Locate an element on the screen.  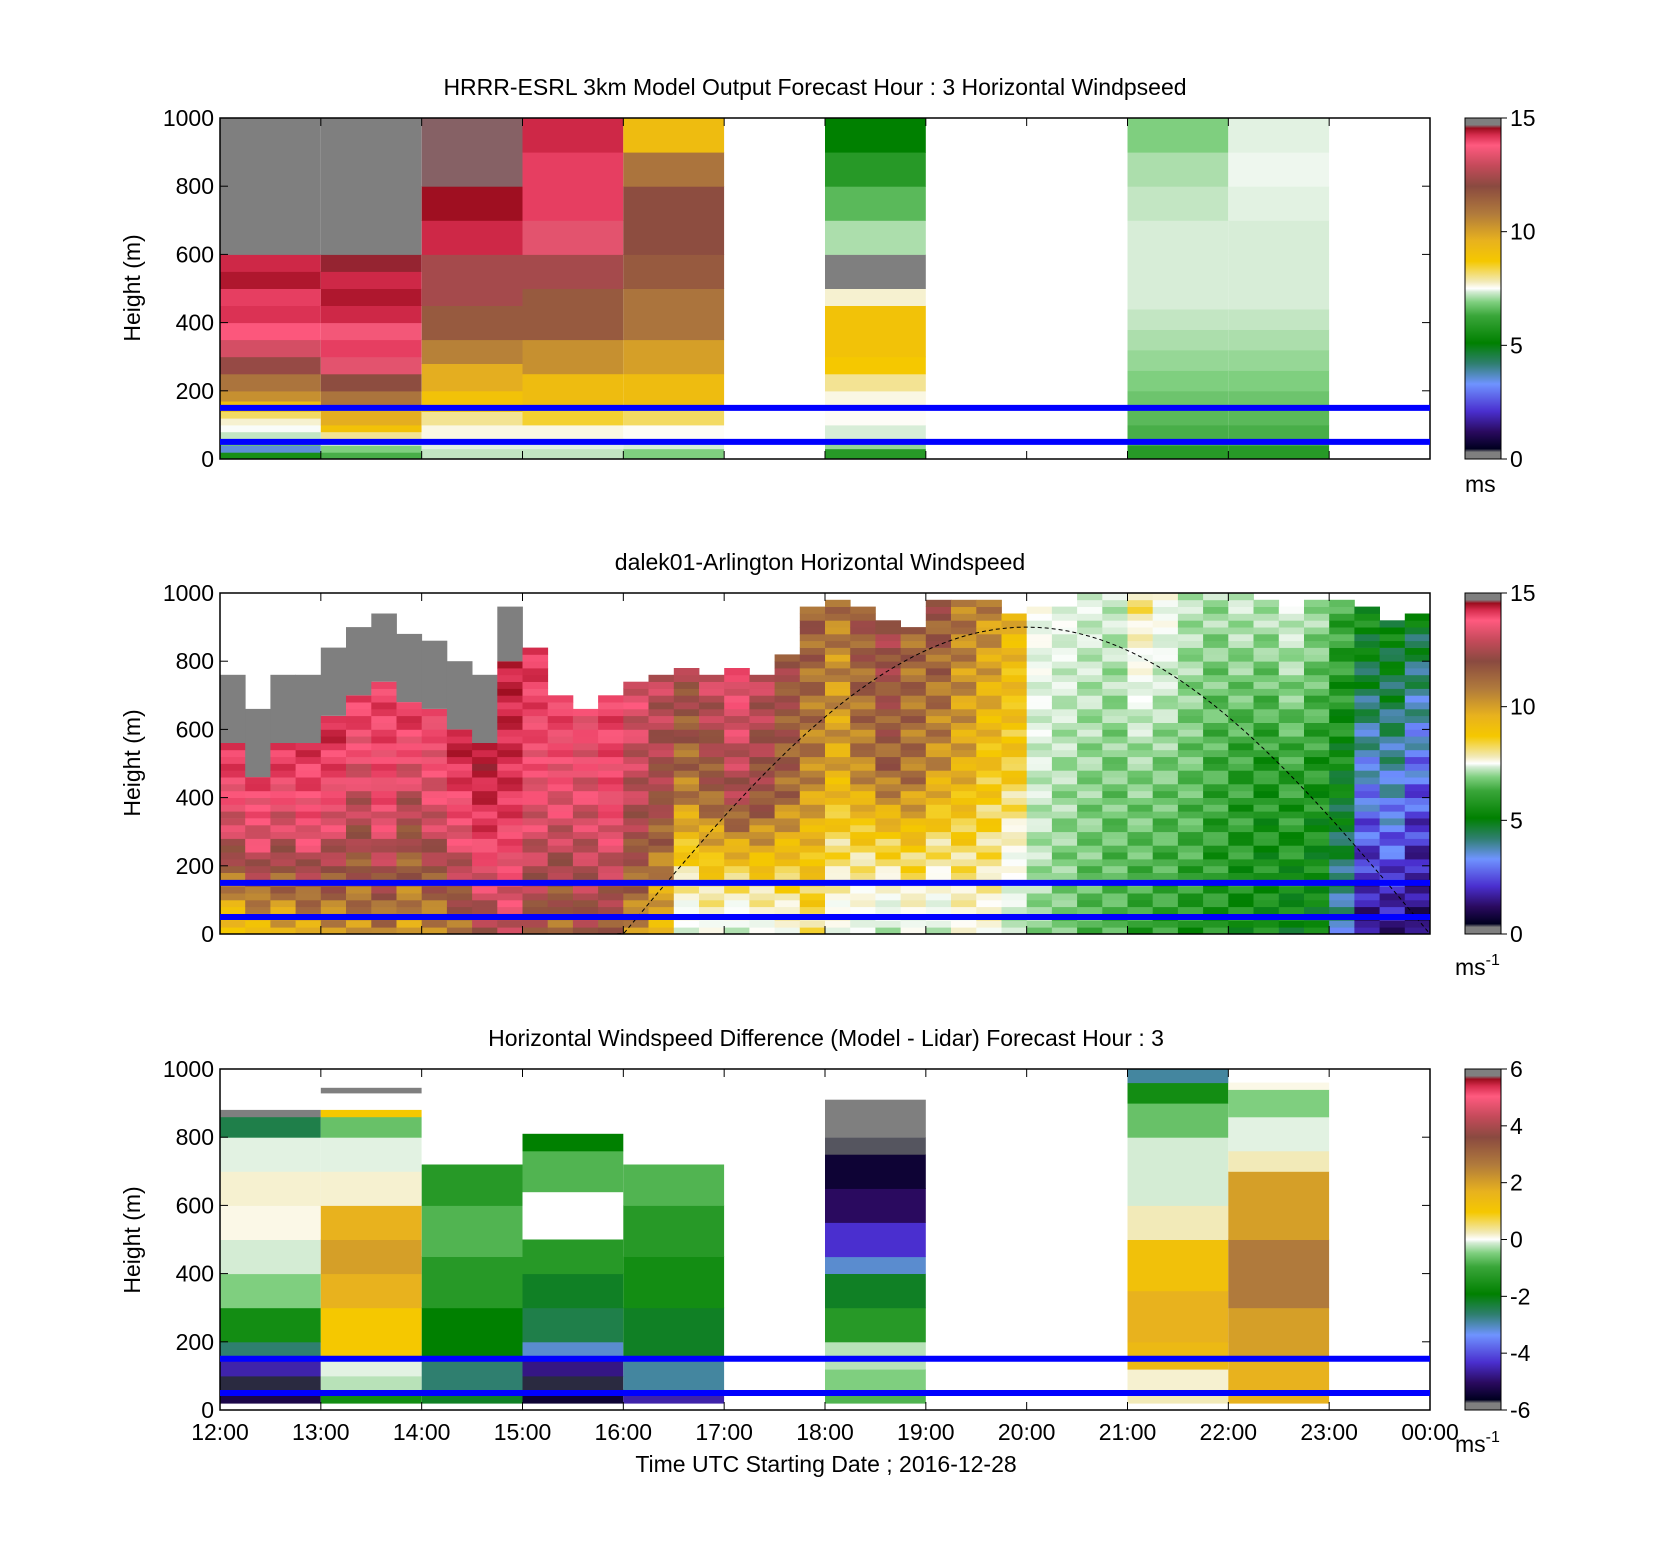
x-tick-label: 12:00 is located at coordinates (220, 1432).